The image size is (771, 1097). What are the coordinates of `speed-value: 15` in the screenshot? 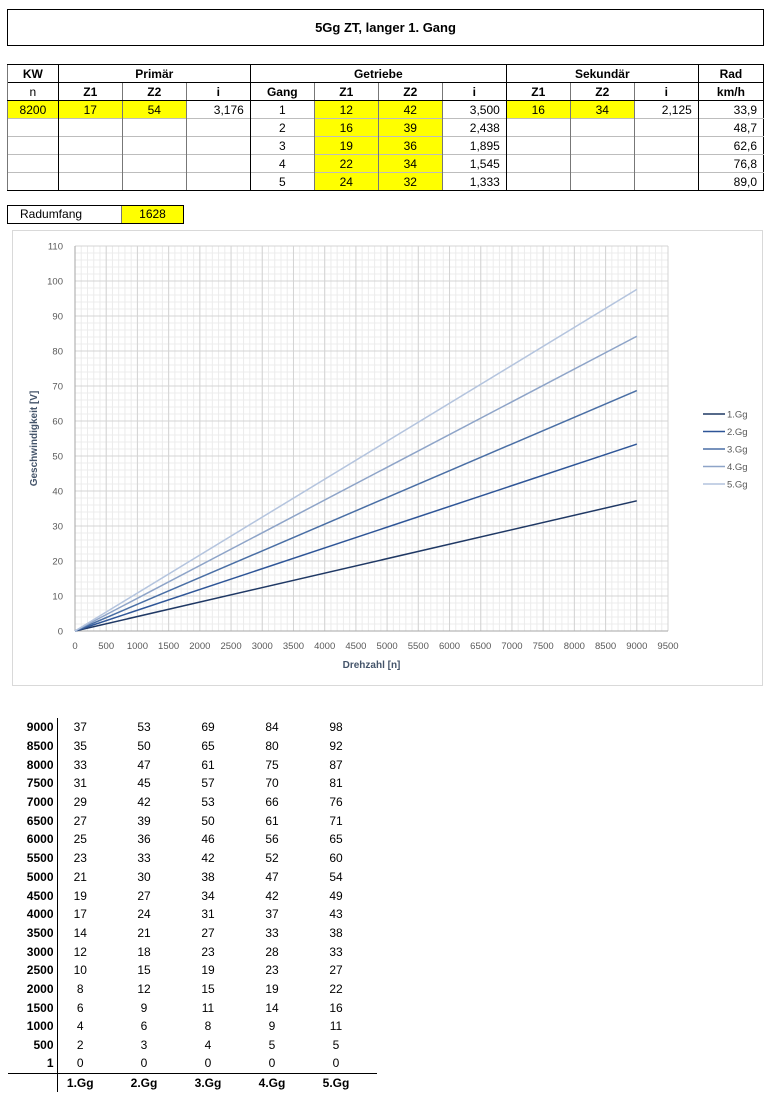 It's located at (208, 988).